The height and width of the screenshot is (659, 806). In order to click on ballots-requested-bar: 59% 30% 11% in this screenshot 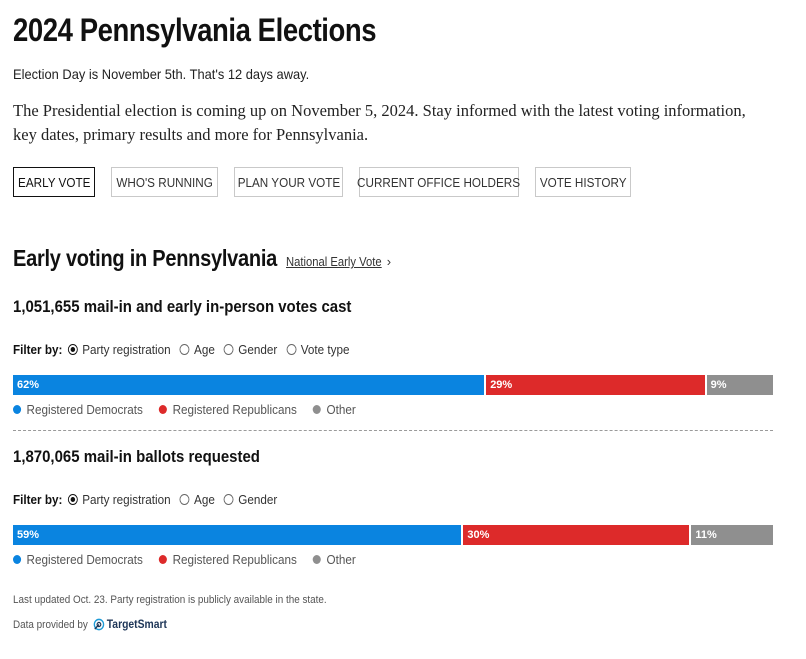, I will do `click(393, 535)`.